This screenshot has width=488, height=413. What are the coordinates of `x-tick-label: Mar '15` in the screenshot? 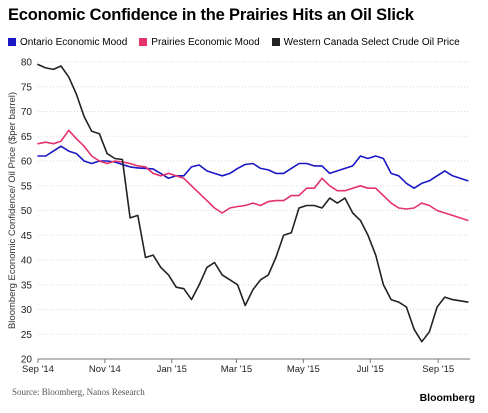 It's located at (236, 369).